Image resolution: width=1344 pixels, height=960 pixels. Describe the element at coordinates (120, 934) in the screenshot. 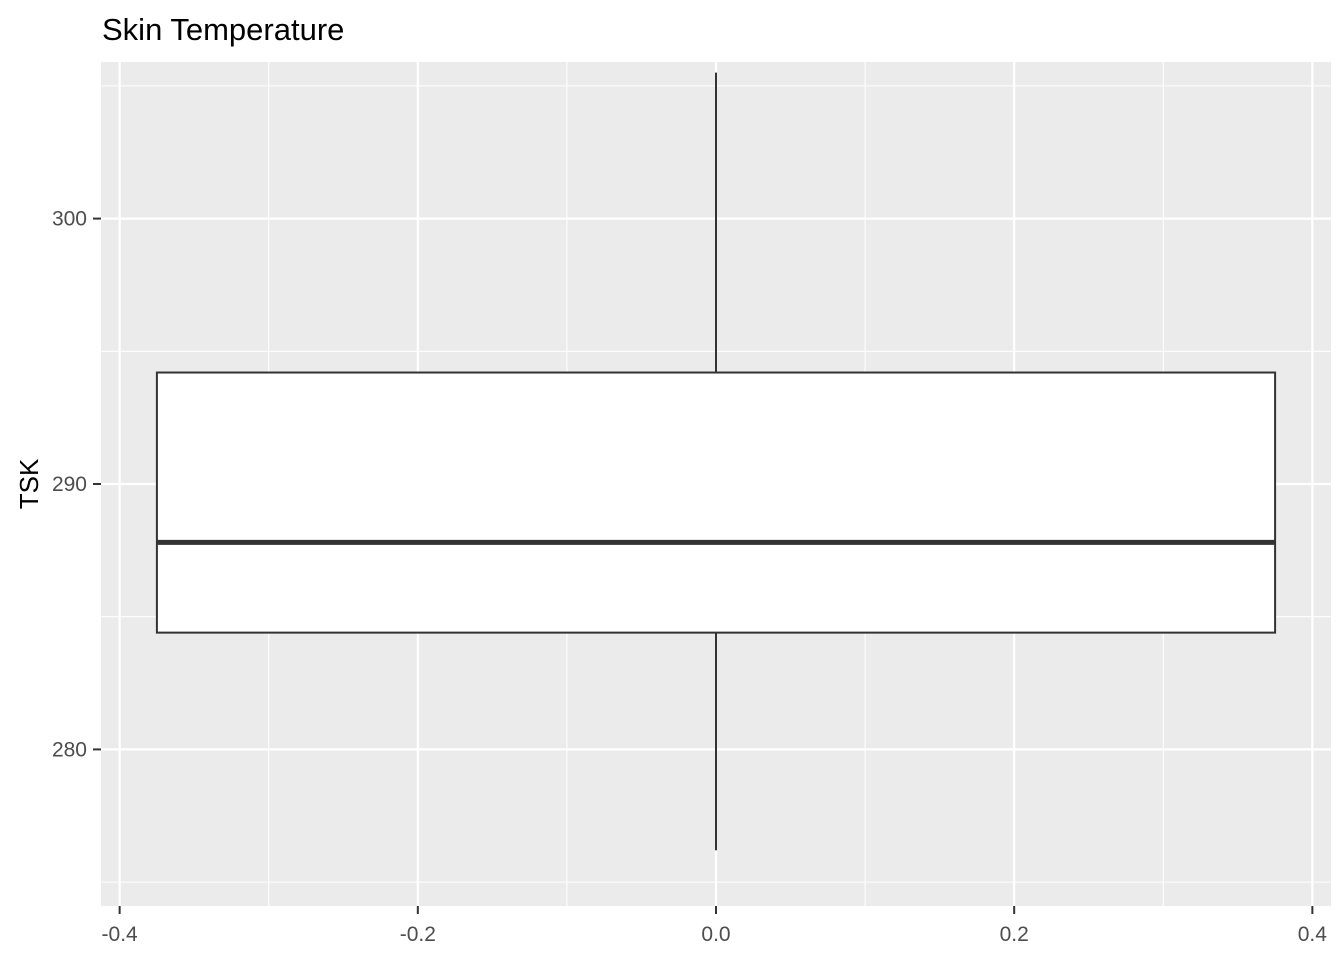

I see `x-tick-label: -0.4` at that location.